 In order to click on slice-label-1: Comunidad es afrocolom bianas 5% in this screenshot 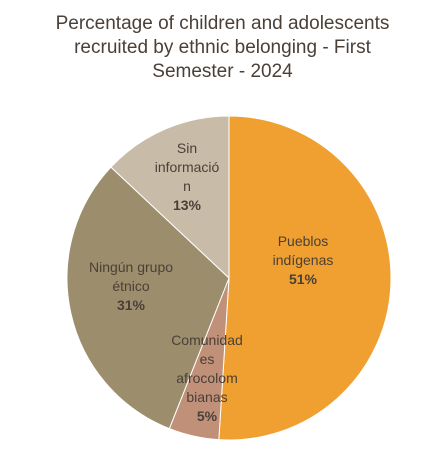, I will do `click(207, 378)`.